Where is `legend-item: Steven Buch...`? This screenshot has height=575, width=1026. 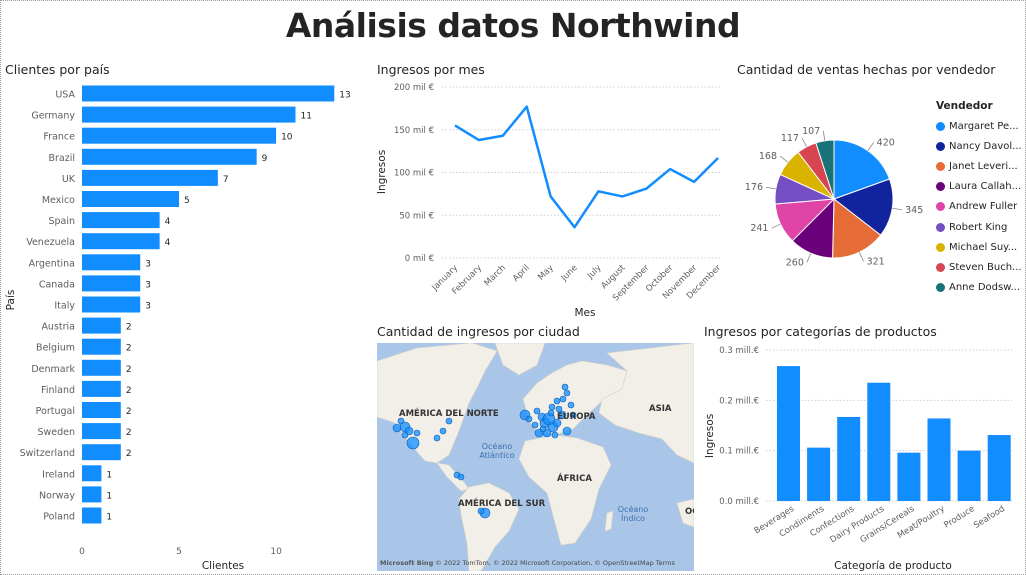
legend-item: Steven Buch... is located at coordinates (981, 267).